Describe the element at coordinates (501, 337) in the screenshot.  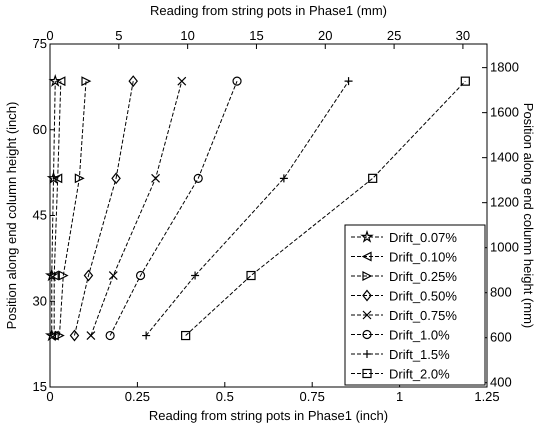
I see `y2-tick-label: 600` at that location.